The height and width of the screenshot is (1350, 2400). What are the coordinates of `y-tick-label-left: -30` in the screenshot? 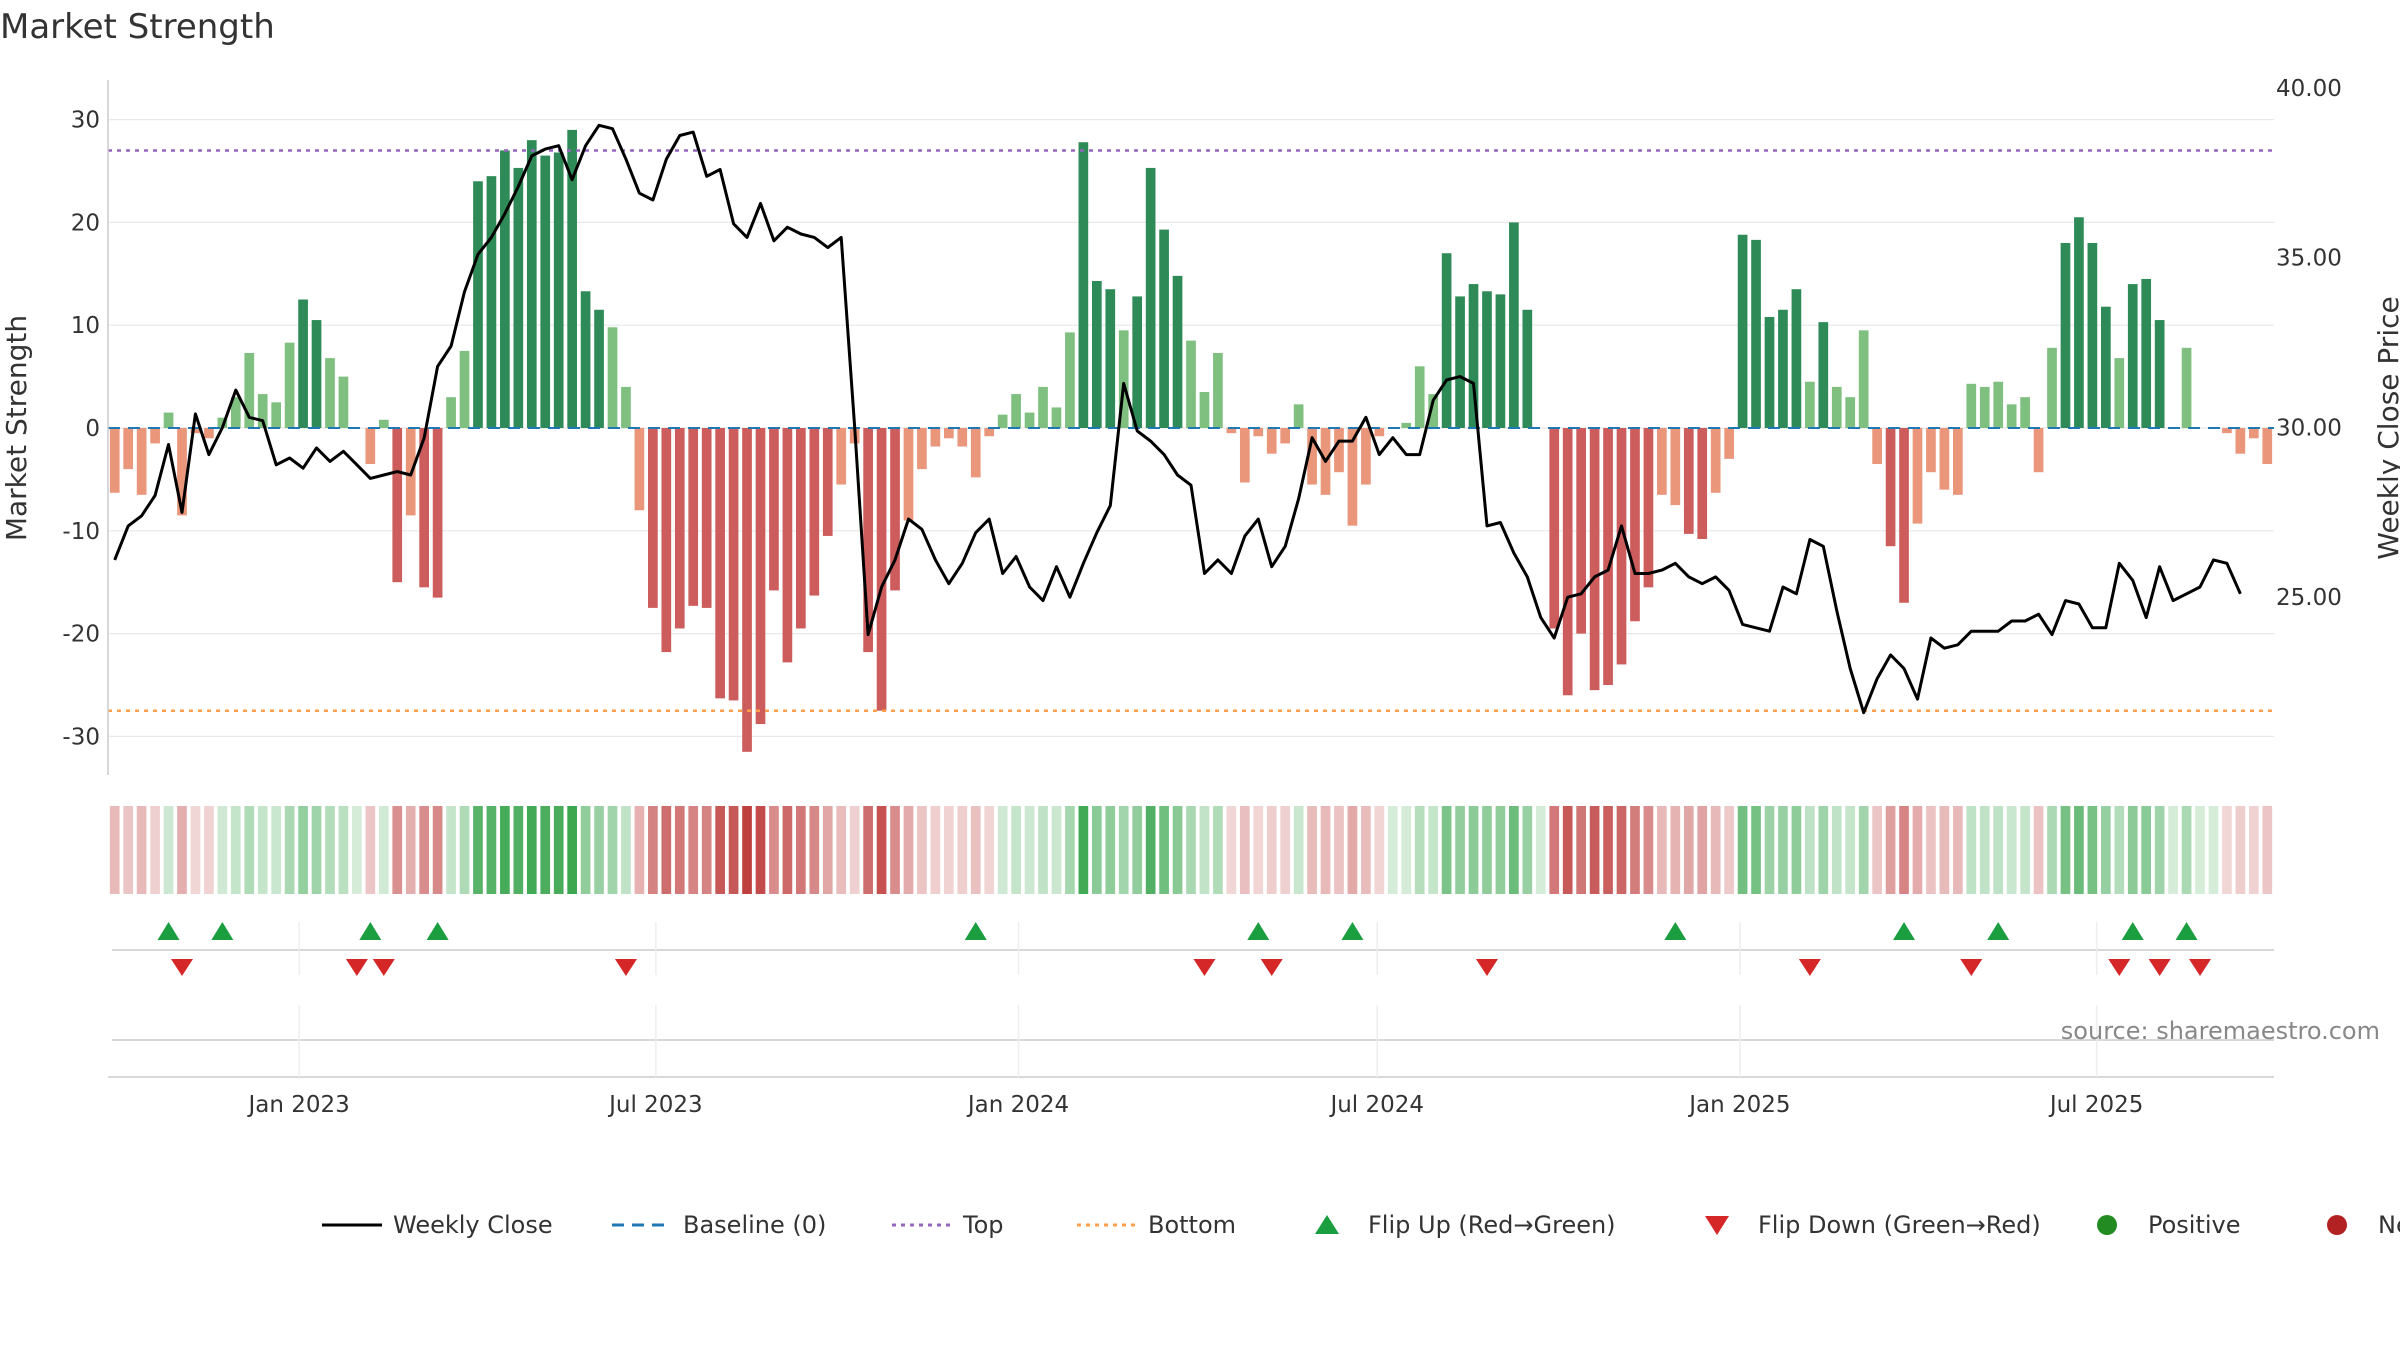 It's located at (81, 737).